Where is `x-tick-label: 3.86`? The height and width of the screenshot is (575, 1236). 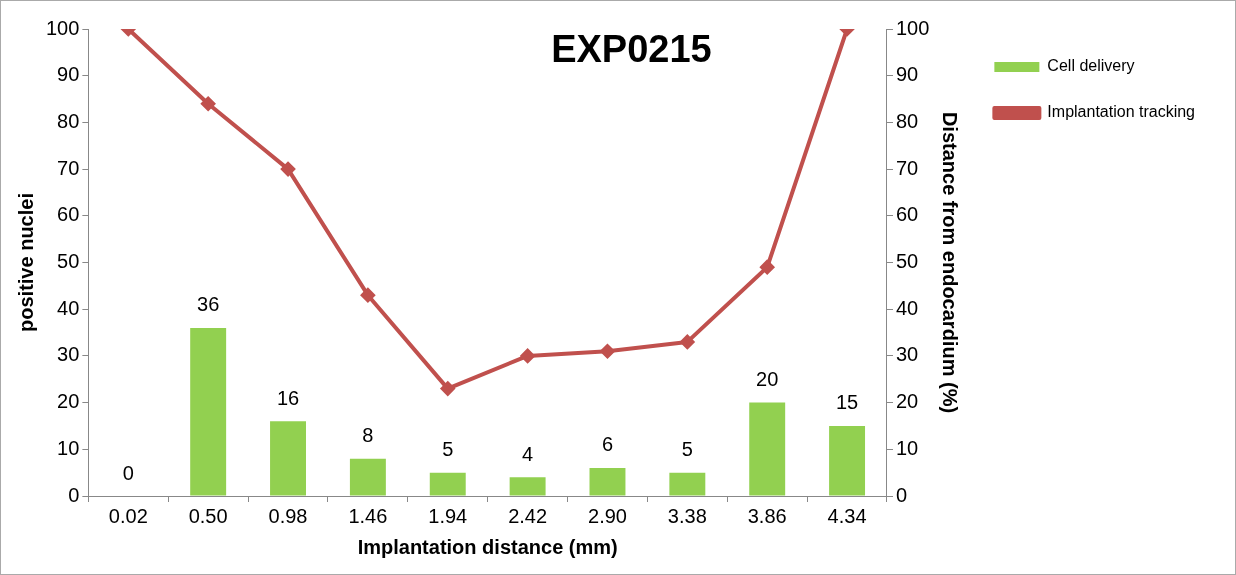
x-tick-label: 3.86 is located at coordinates (767, 515).